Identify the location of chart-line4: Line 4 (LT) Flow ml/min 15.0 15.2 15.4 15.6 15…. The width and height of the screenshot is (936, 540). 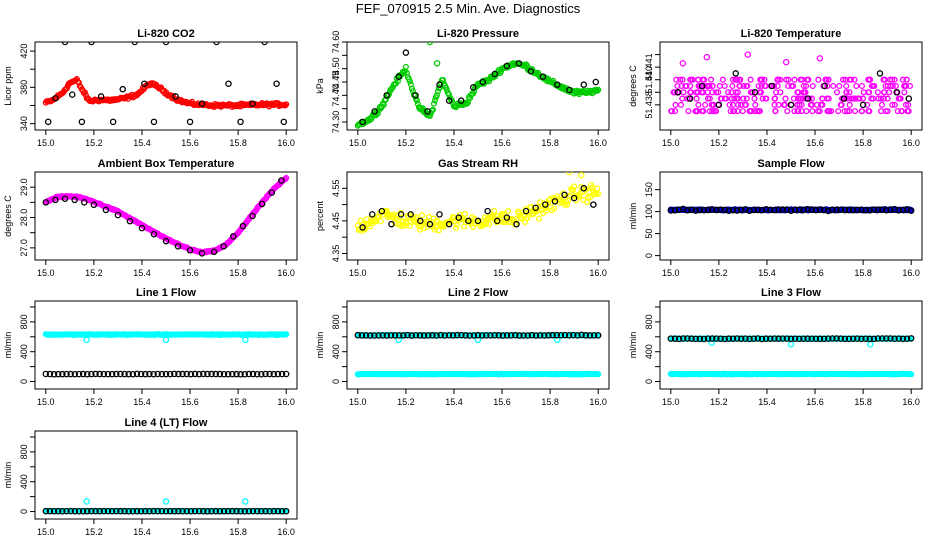
(150, 477).